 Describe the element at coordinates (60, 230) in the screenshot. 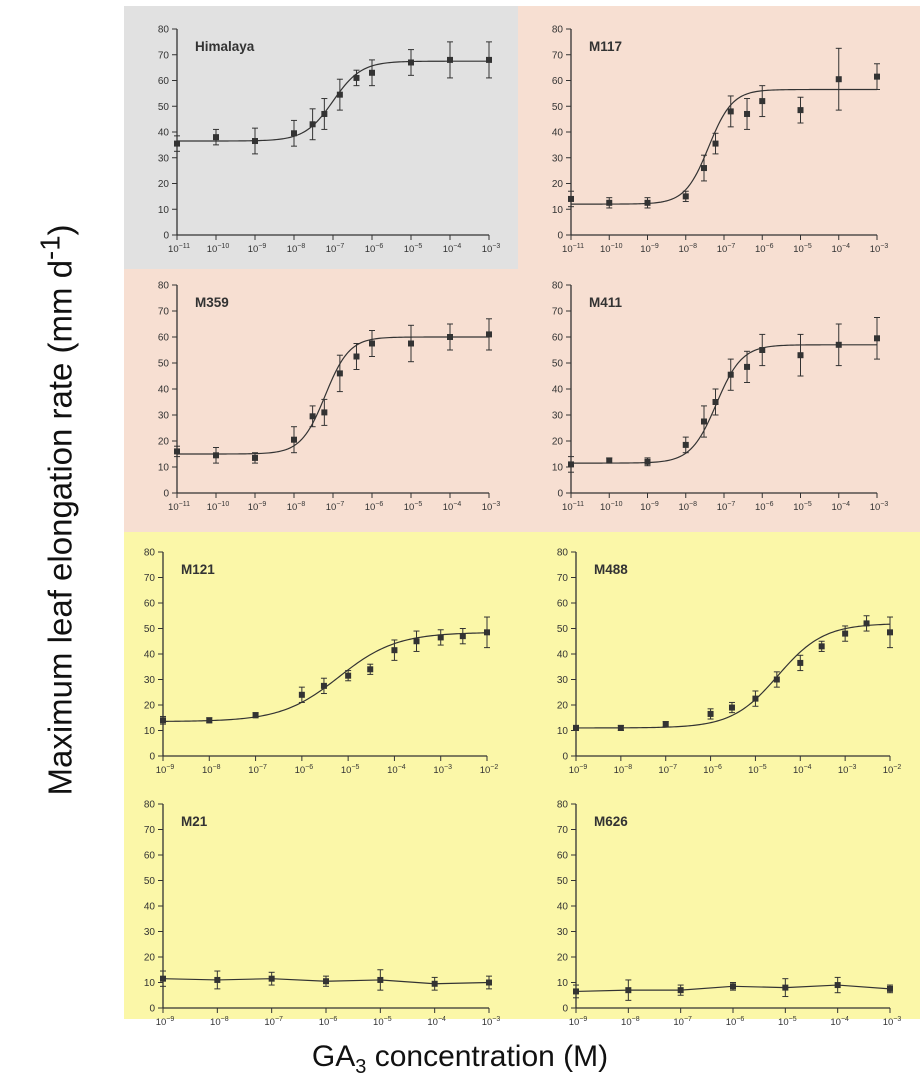

I see `y-axis-label-tail: )` at that location.